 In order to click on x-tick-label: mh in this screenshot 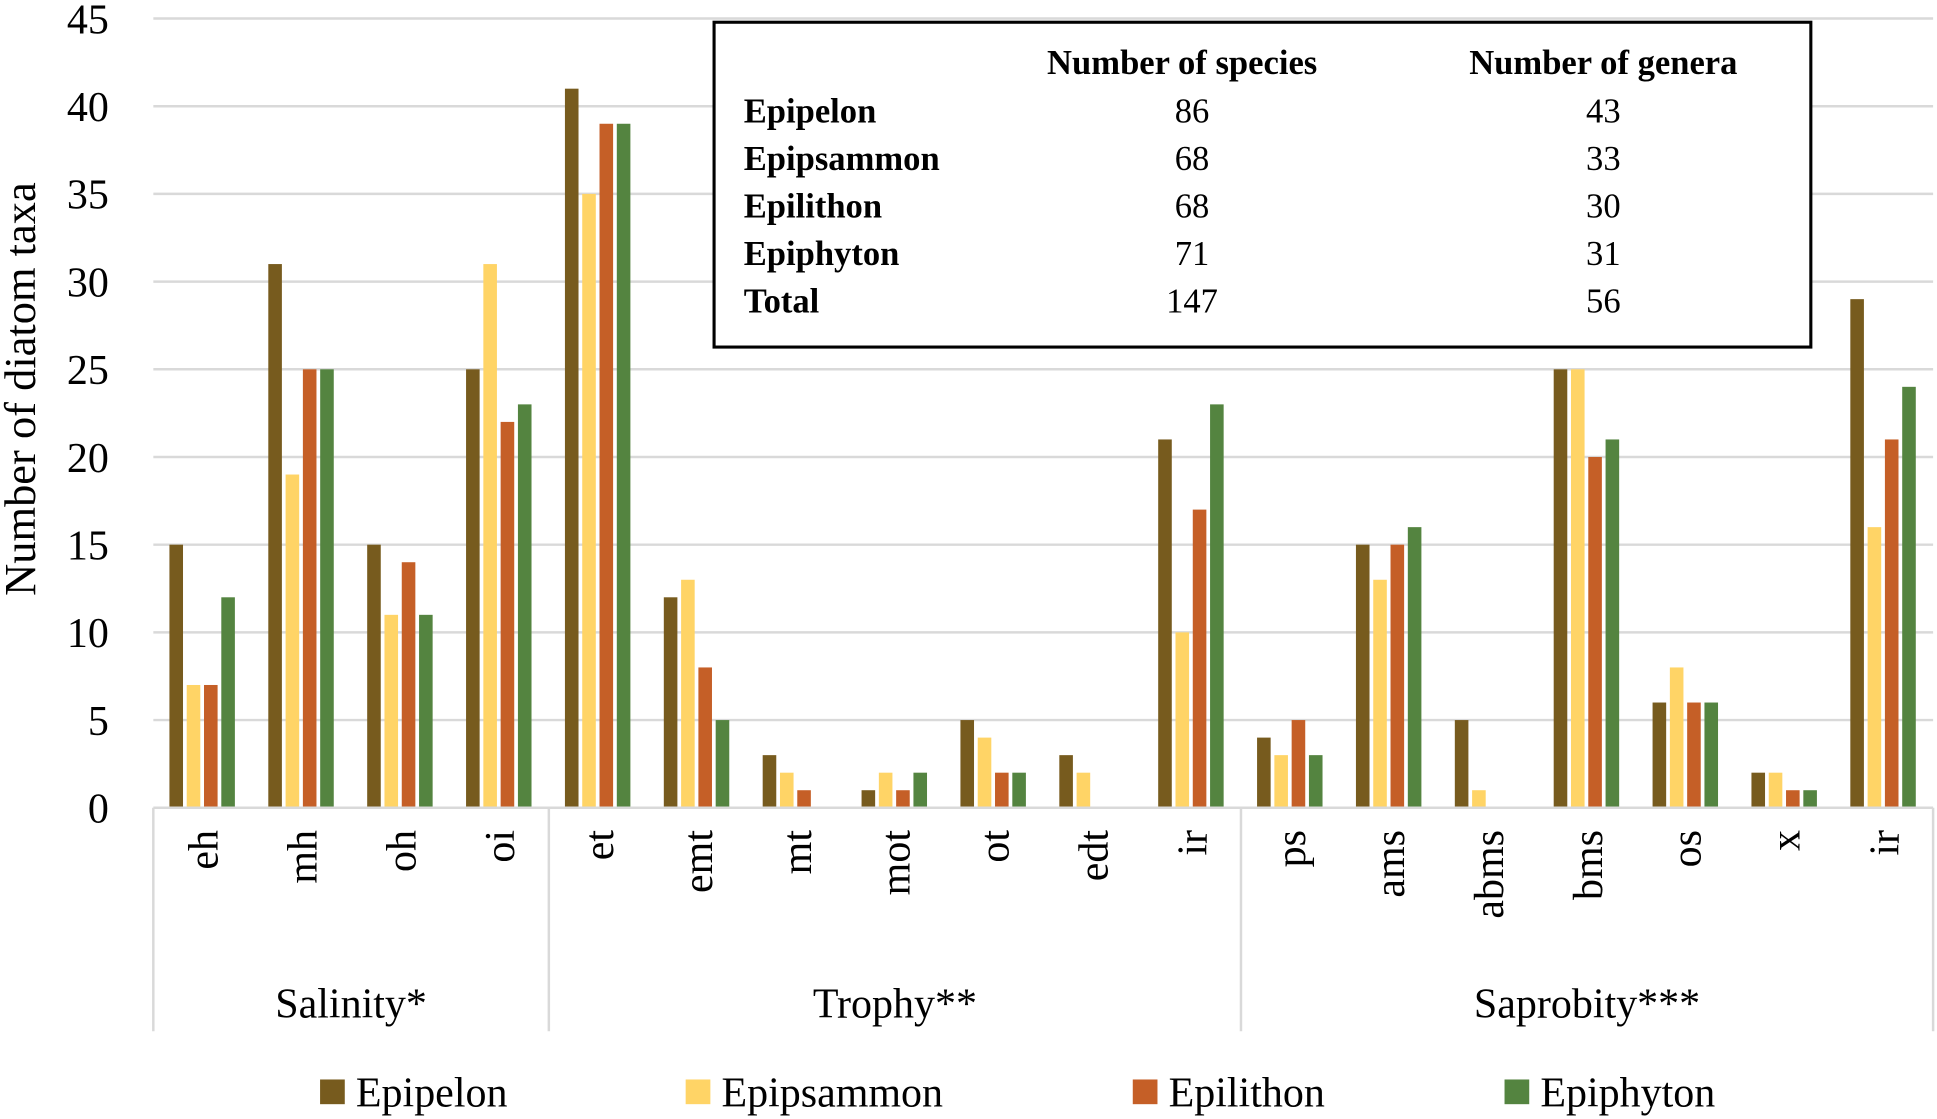, I will do `click(303, 857)`.